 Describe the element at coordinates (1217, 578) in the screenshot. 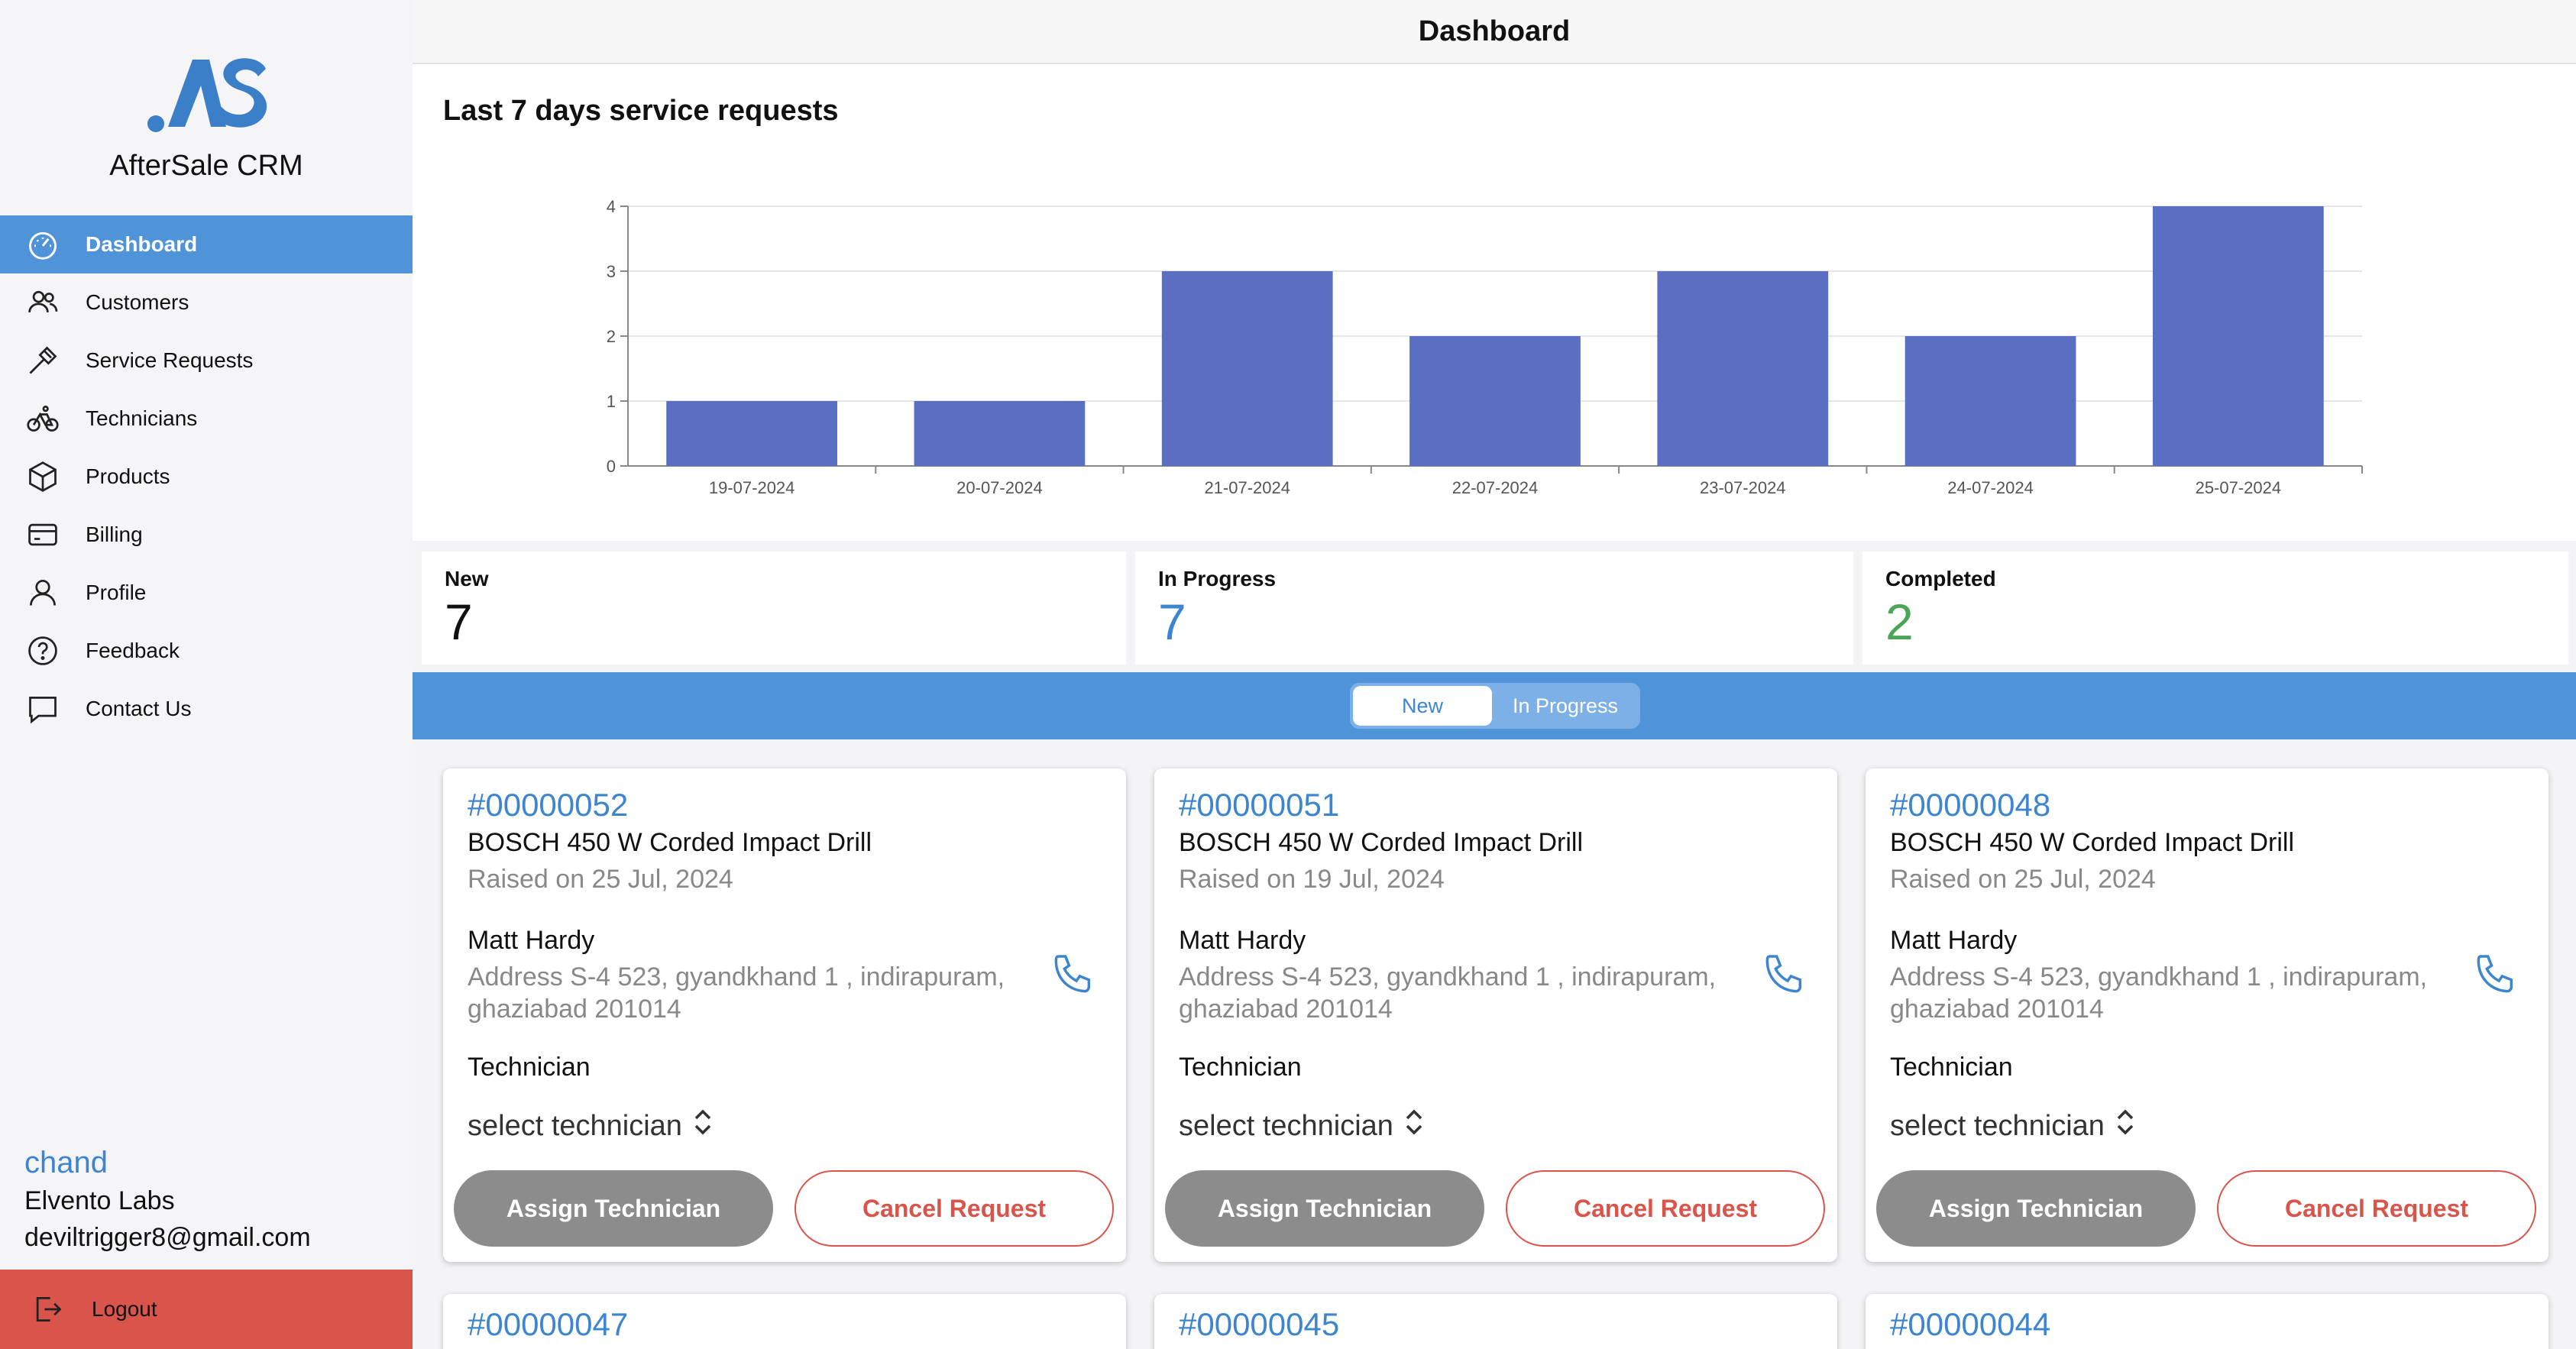

I see `stat-label: In Progress` at that location.